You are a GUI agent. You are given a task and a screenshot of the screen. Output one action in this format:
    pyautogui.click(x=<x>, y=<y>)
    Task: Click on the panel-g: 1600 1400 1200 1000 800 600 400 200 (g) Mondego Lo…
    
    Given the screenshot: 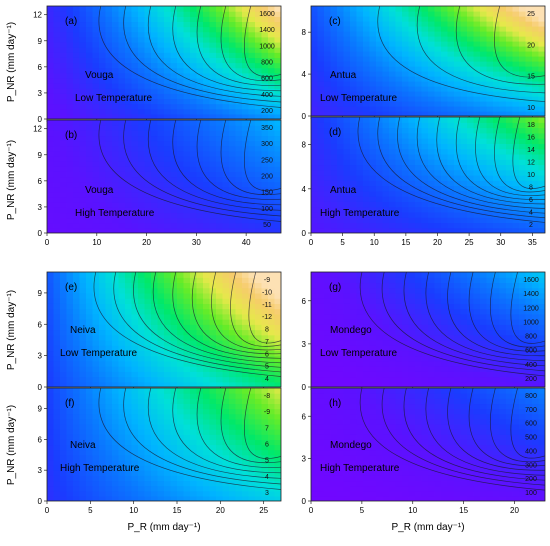 What is the action you would take?
    pyautogui.click(x=424, y=331)
    